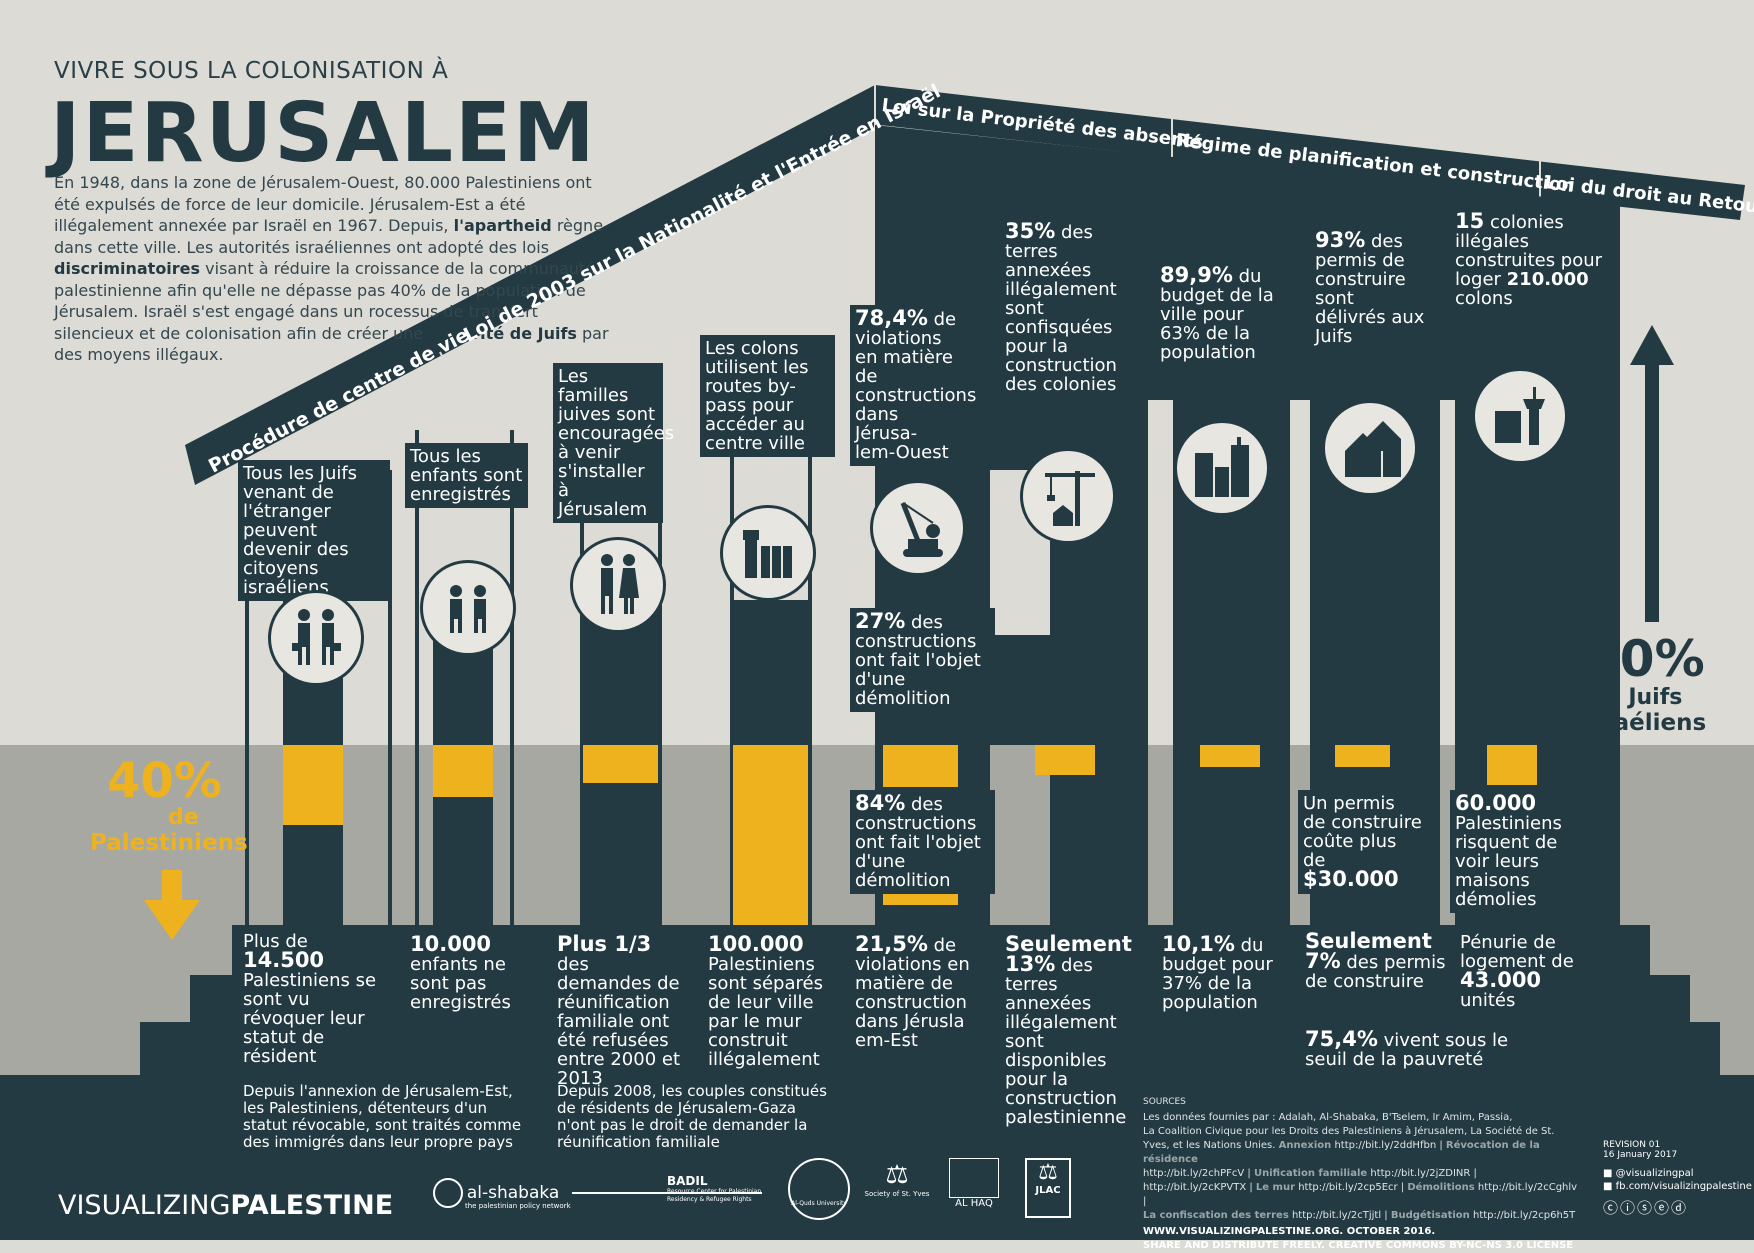  What do you see at coordinates (251, 71) in the screenshot?
I see `kicker-title: VIVRE SOUS LA COLONISATION À` at bounding box center [251, 71].